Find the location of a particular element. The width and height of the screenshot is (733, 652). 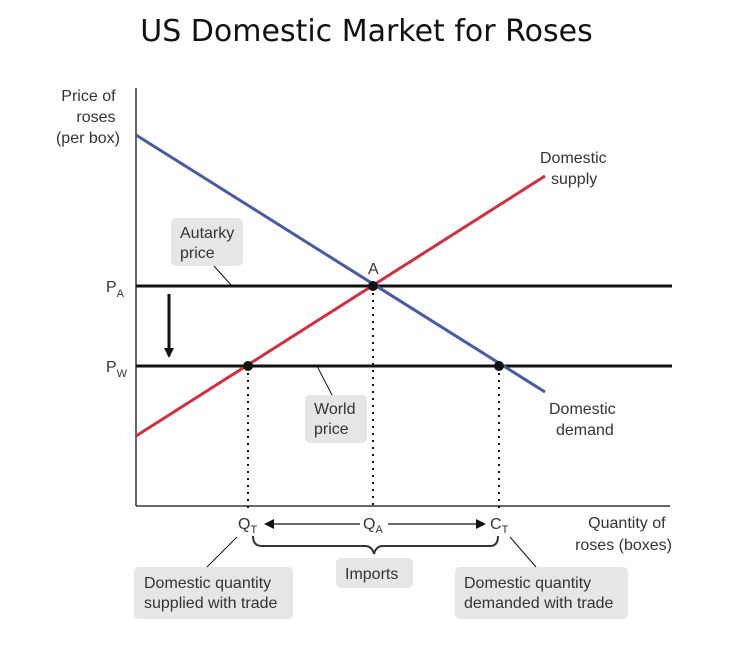

price-label-autarky: PA is located at coordinates (115, 289).